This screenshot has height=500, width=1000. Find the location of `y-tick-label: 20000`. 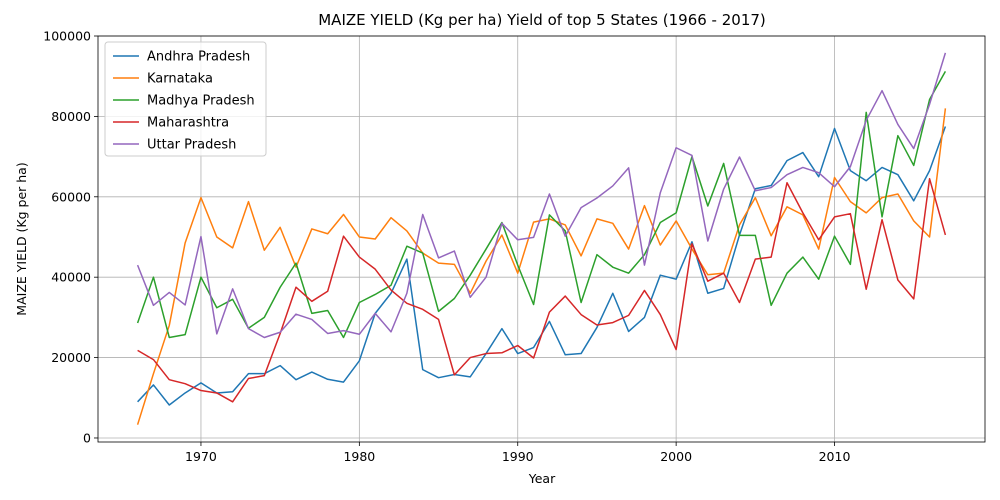

y-tick-label: 20000 is located at coordinates (71, 357).